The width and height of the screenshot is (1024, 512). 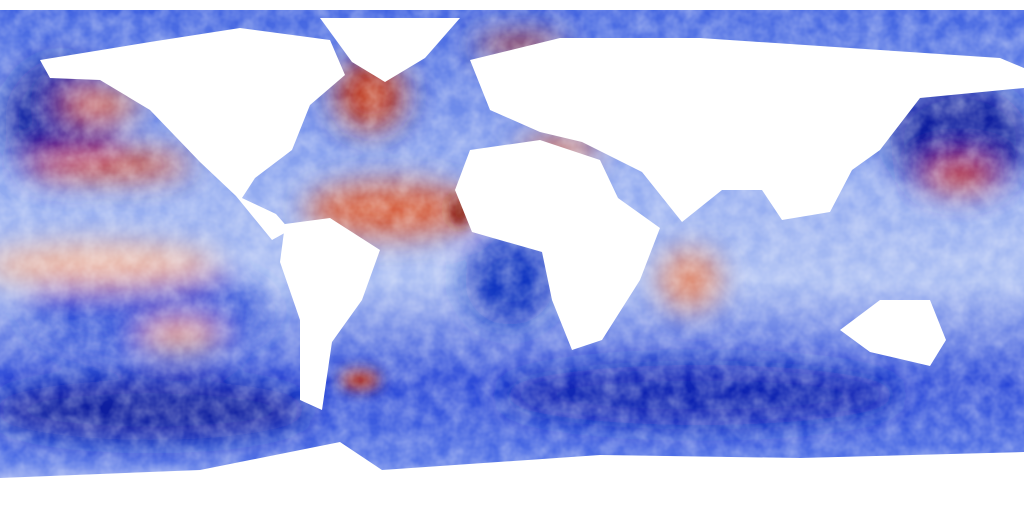 What do you see at coordinates (557, 245) in the screenshot?
I see `africa` at bounding box center [557, 245].